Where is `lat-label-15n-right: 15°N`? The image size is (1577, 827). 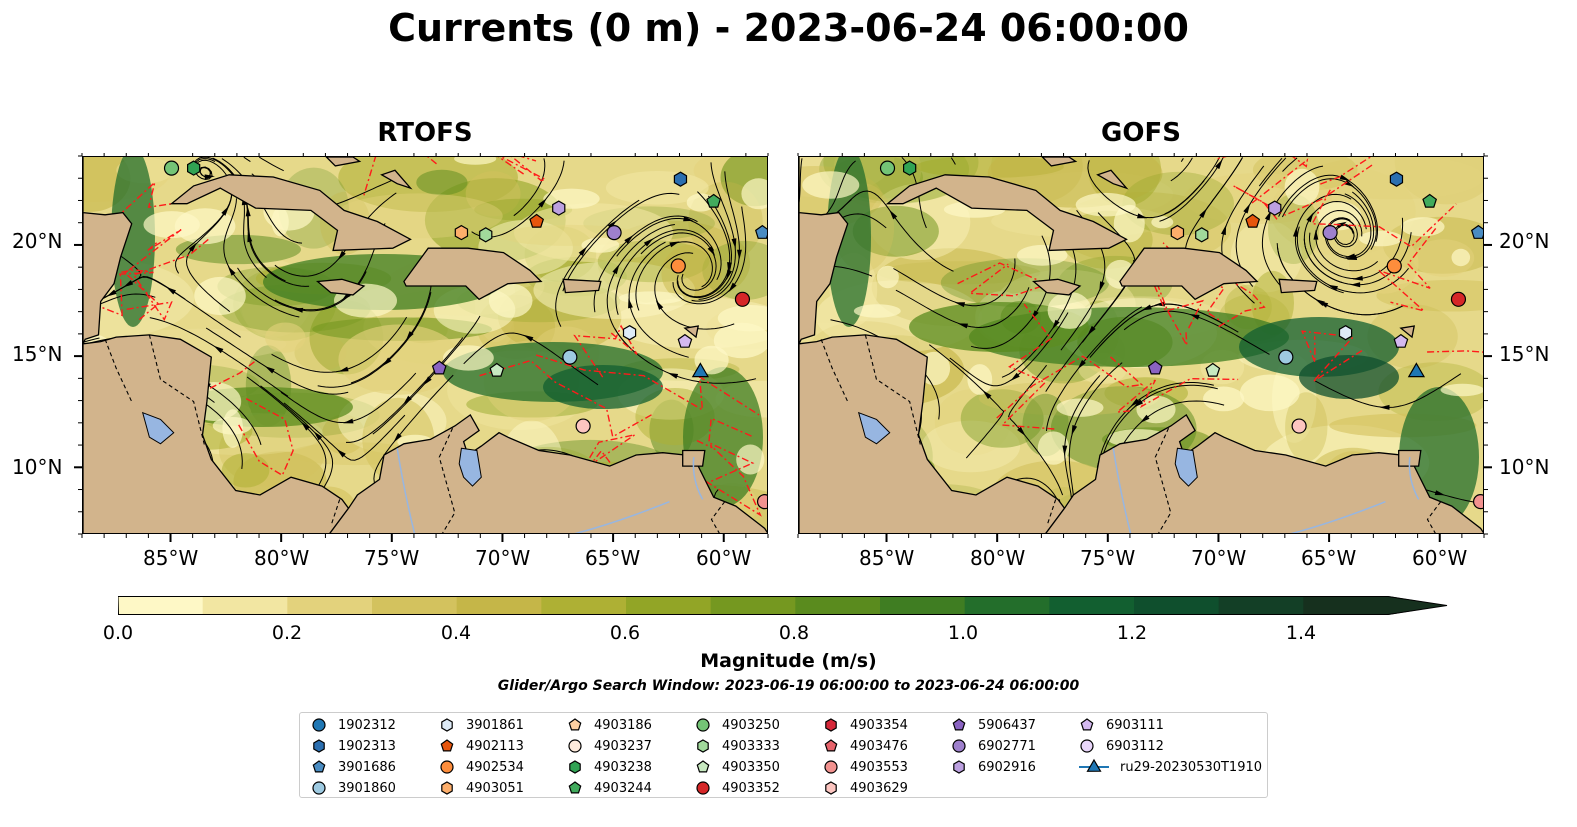 lat-label-15n-right: 15°N is located at coordinates (1524, 354).